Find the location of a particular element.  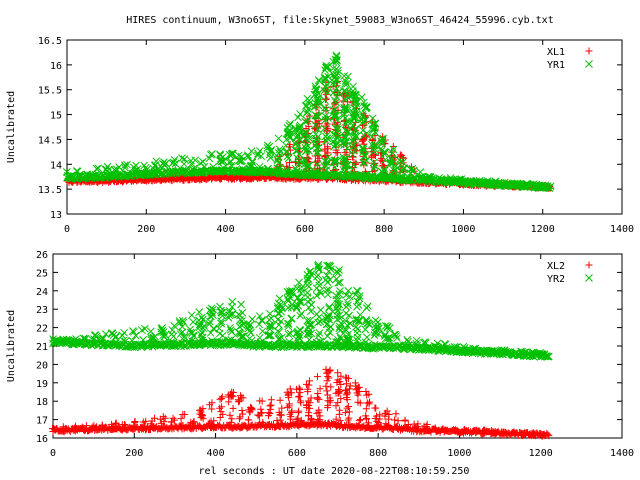

y-tick-label: 22 is located at coordinates (42, 329).